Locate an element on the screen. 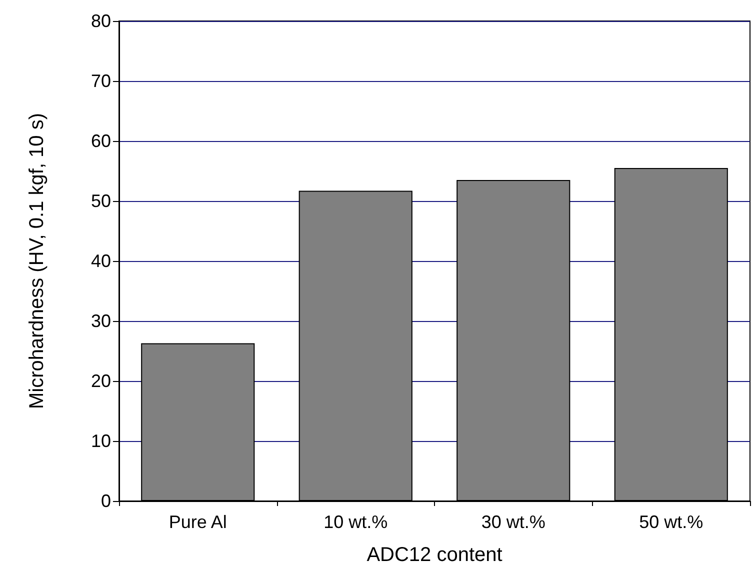 Image resolution: width=755 pixels, height=587 pixels. y-axis-title: Microhardness (HV, 0.1 kgf, 10 s) is located at coordinates (37, 261).